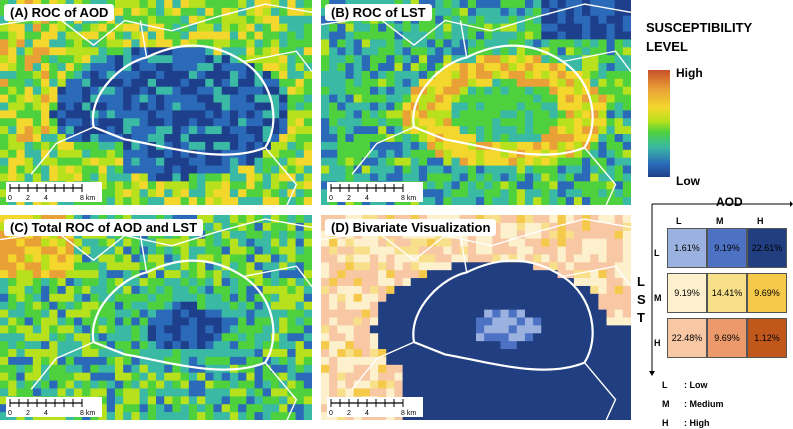  I want to click on scale-bar-a: 0 2 4 8 km, so click(54, 192).